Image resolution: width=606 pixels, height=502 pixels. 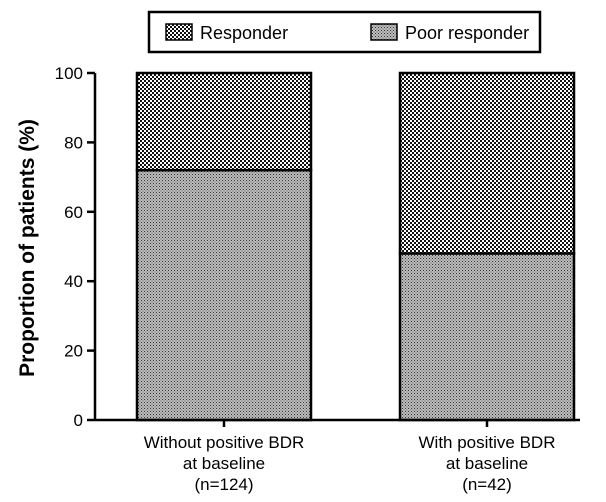 I want to click on legend: Responder Poor responder, so click(x=344, y=32).